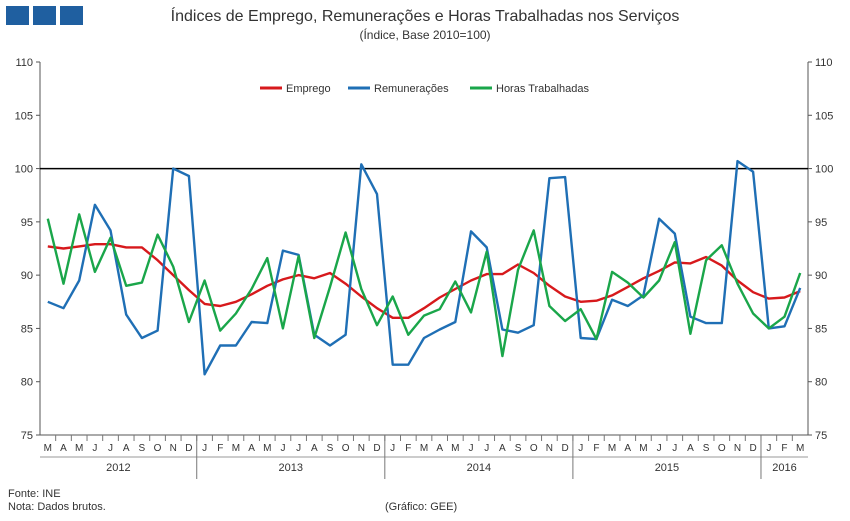  What do you see at coordinates (411, 89) in the screenshot?
I see `legend-label: Remunerações` at bounding box center [411, 89].